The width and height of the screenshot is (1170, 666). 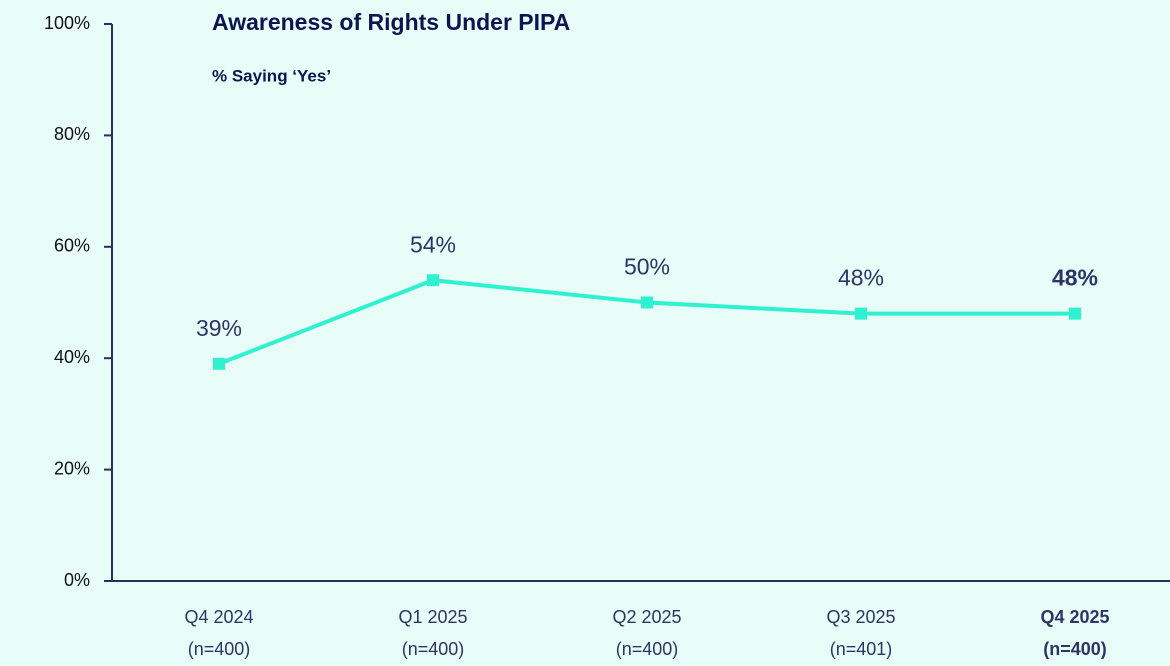 What do you see at coordinates (218, 617) in the screenshot?
I see `x-tick-label: Q4 2024` at bounding box center [218, 617].